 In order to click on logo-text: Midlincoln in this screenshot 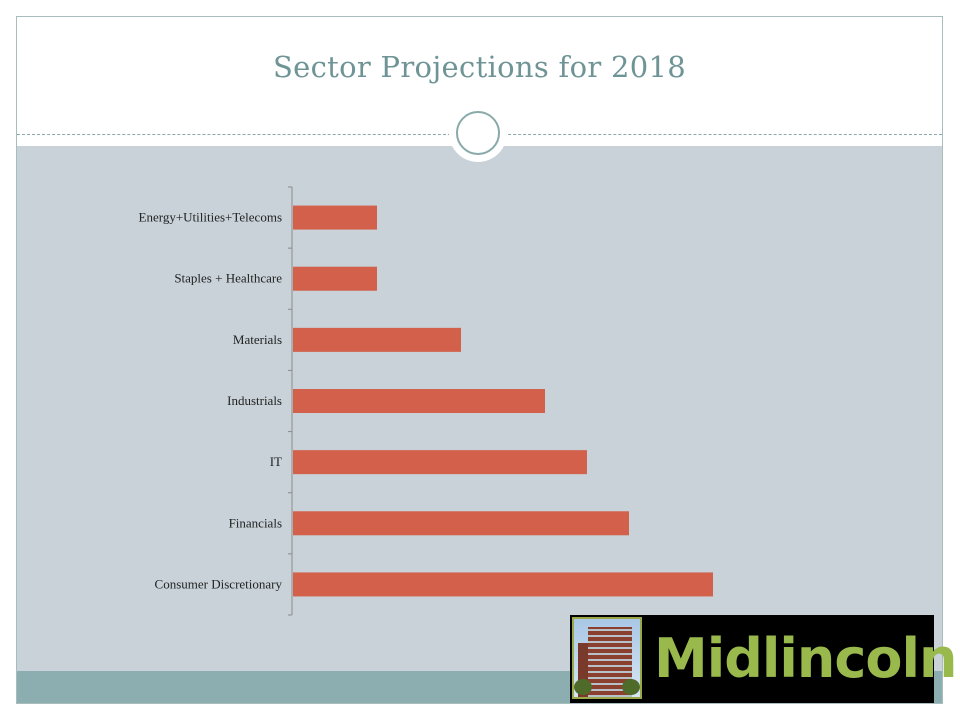, I will do `click(805, 658)`.